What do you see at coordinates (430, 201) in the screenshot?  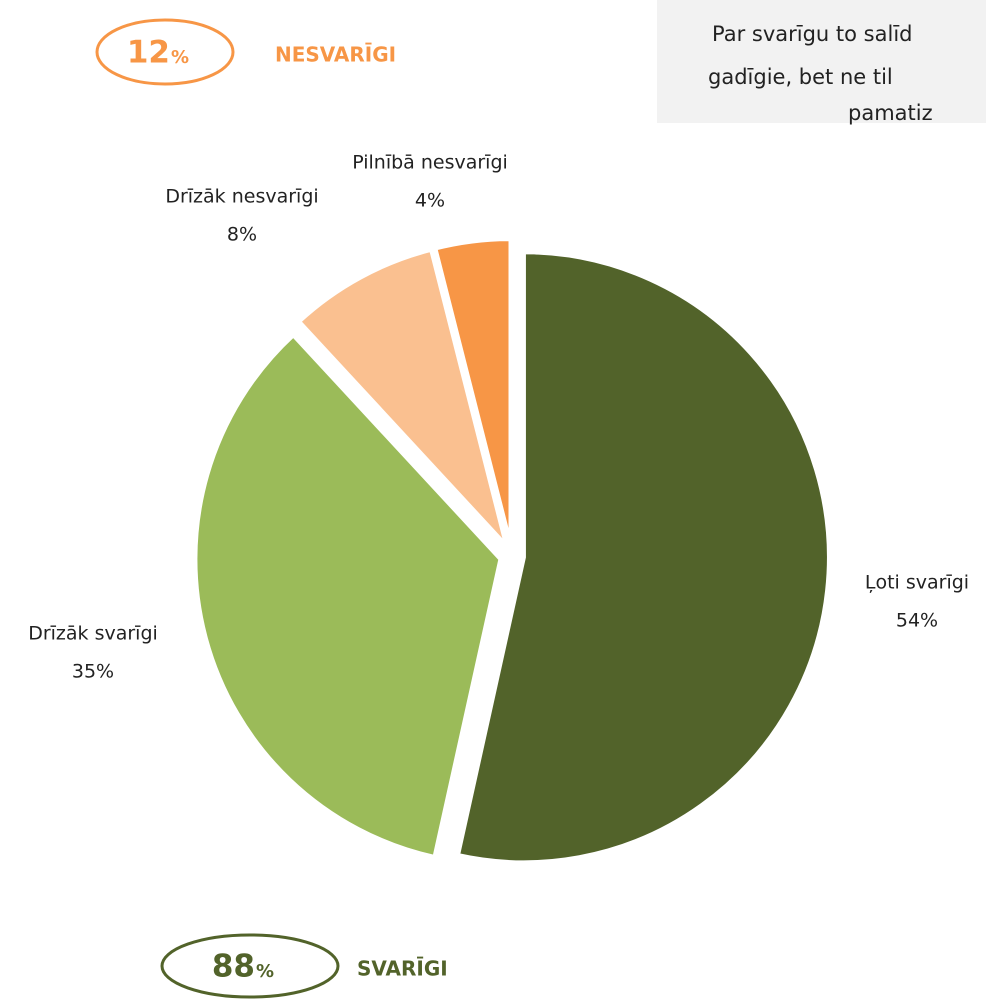 I see `slice-value-label: 4%` at bounding box center [430, 201].